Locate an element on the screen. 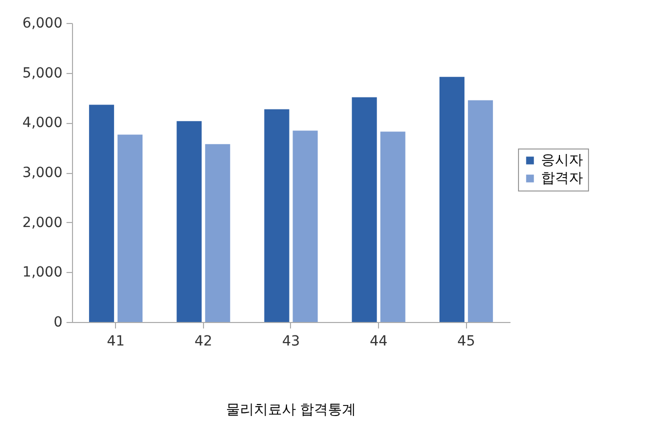 Image resolution: width=658 pixels, height=423 pixels. legend-label: 합격자 is located at coordinates (562, 178).